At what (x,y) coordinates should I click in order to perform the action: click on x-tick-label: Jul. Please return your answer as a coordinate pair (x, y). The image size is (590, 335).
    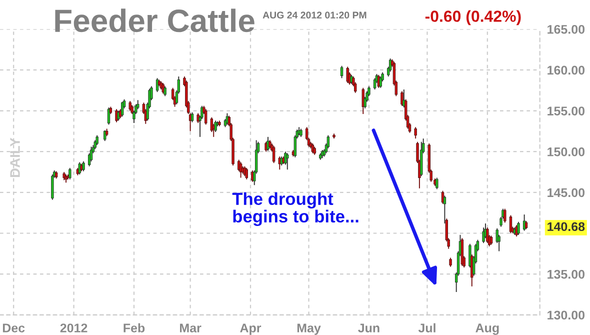
    Looking at the image, I should click on (427, 327).